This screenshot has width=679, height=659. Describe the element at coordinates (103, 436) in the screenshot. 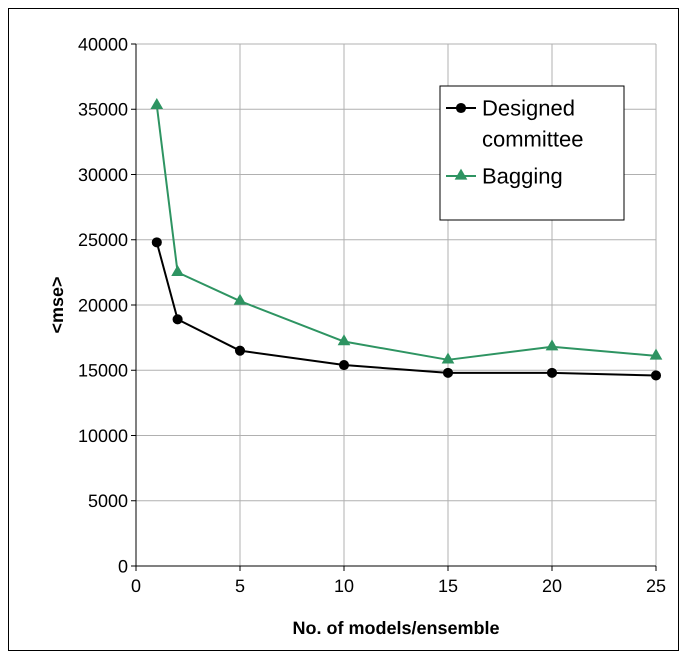

I see `y-tick-label: 10000` at that location.